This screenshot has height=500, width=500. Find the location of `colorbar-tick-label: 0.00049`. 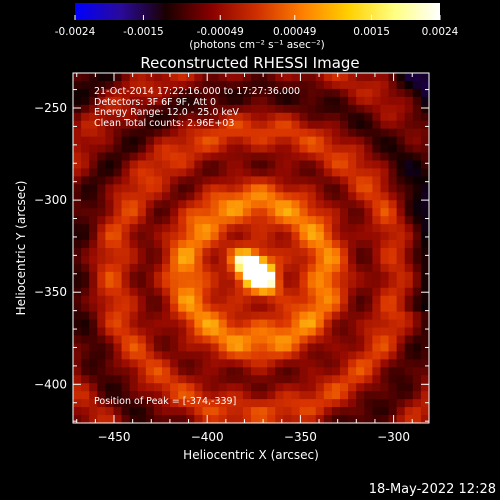

colorbar-tick-label: 0.00049 is located at coordinates (294, 32).